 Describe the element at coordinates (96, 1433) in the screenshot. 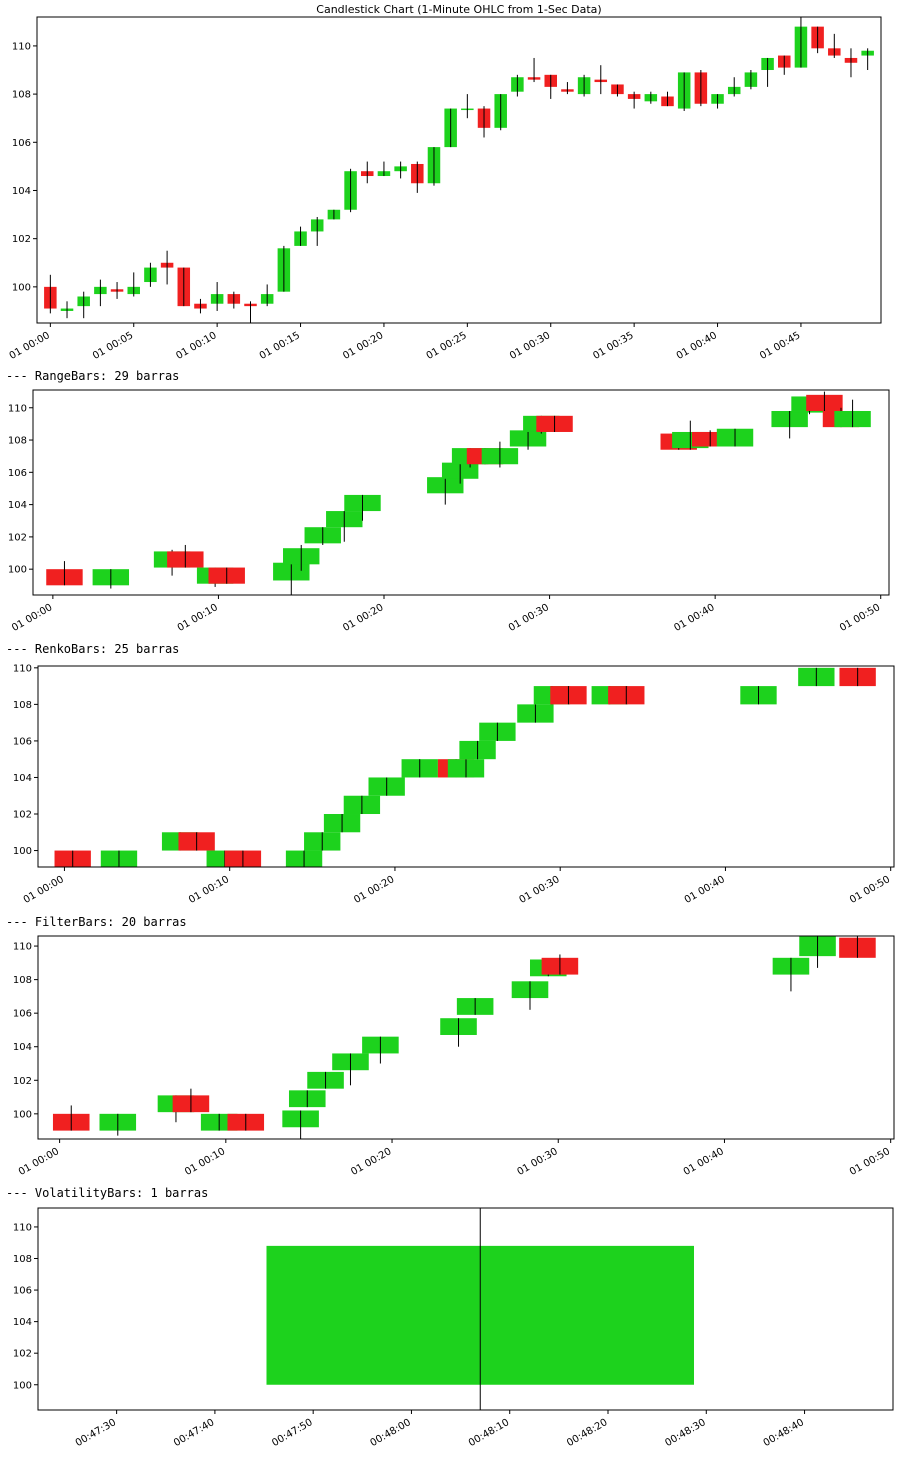

I see `x-tick-label: 00:47:30` at that location.